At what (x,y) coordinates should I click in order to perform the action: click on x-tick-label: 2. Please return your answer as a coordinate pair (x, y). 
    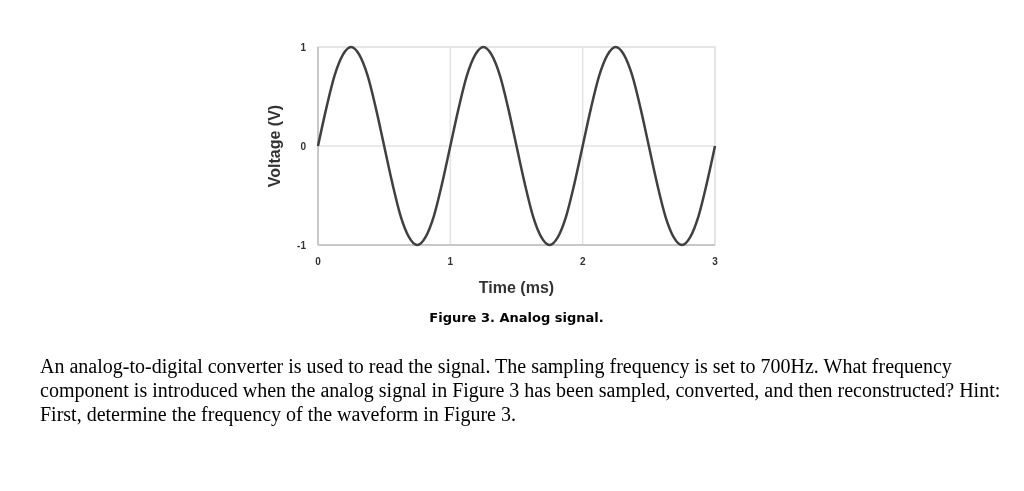
    Looking at the image, I should click on (582, 261).